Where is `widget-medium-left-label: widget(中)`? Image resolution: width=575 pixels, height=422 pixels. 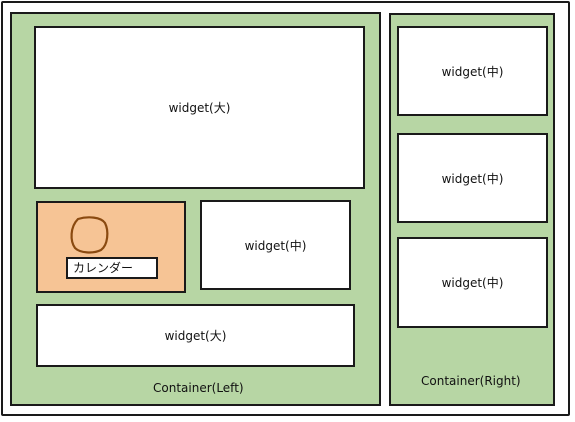 widget-medium-left-label: widget(中) is located at coordinates (275, 245).